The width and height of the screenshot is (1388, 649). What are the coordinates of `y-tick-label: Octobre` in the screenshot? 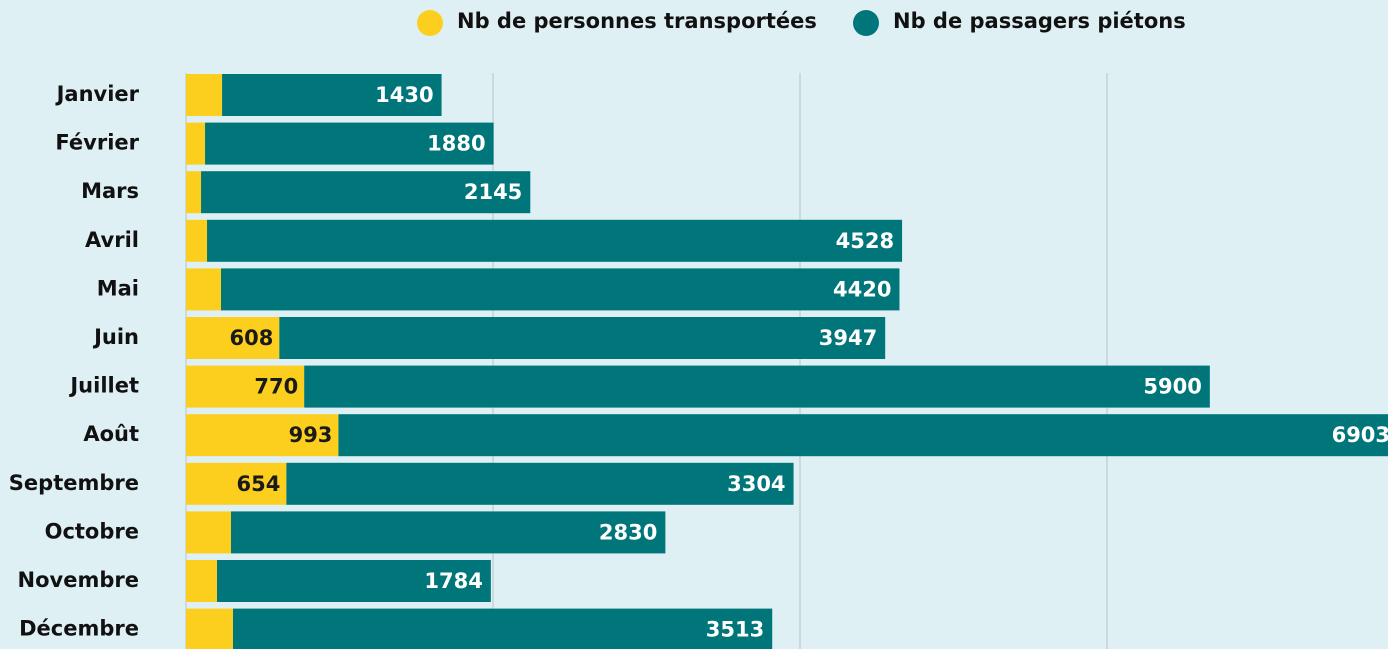 It's located at (92, 531).